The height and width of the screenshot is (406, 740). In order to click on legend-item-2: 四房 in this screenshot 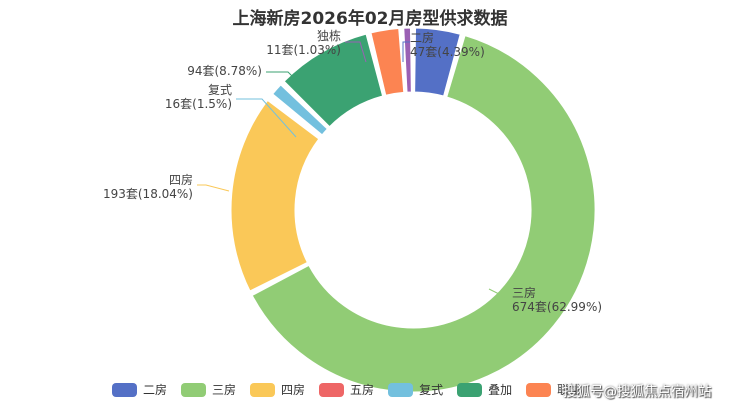, I will do `click(277, 389)`.